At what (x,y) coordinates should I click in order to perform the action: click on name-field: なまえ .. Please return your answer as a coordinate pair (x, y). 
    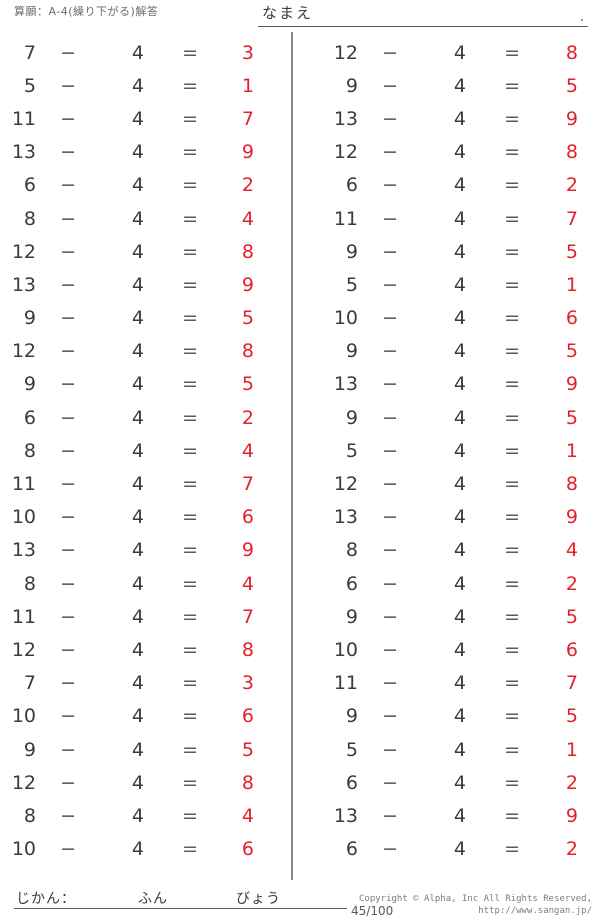
    Looking at the image, I should click on (423, 13).